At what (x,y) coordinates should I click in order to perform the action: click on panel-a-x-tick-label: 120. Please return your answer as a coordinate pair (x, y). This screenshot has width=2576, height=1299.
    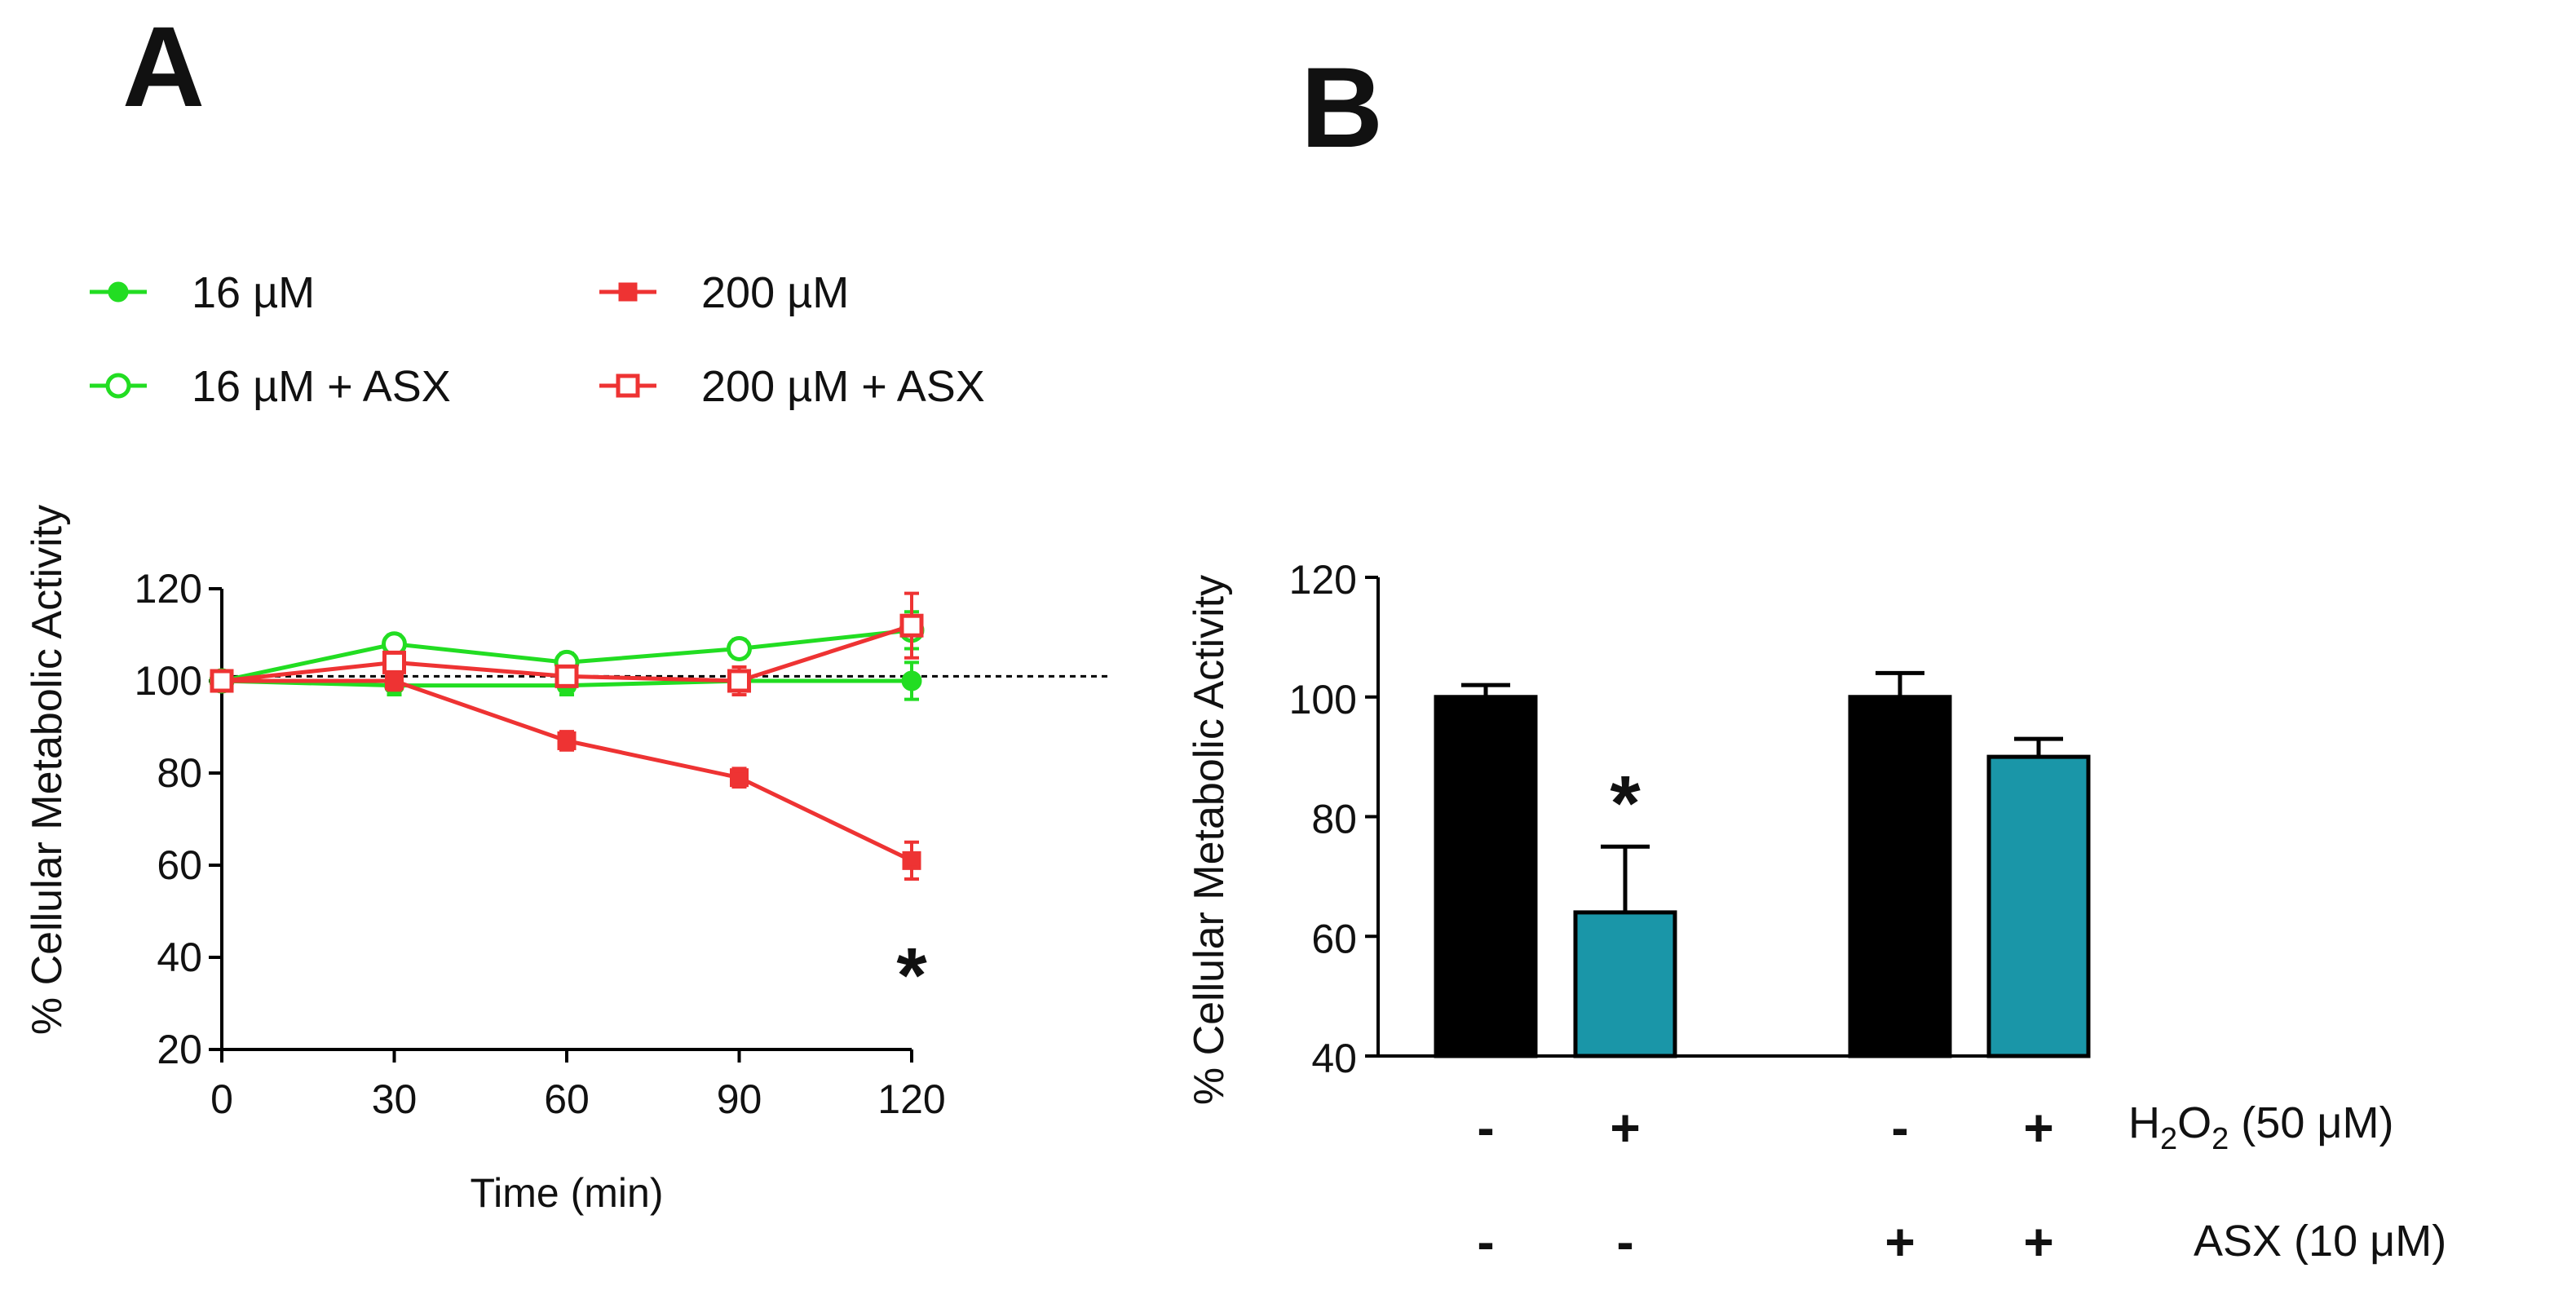
    Looking at the image, I should click on (911, 1099).